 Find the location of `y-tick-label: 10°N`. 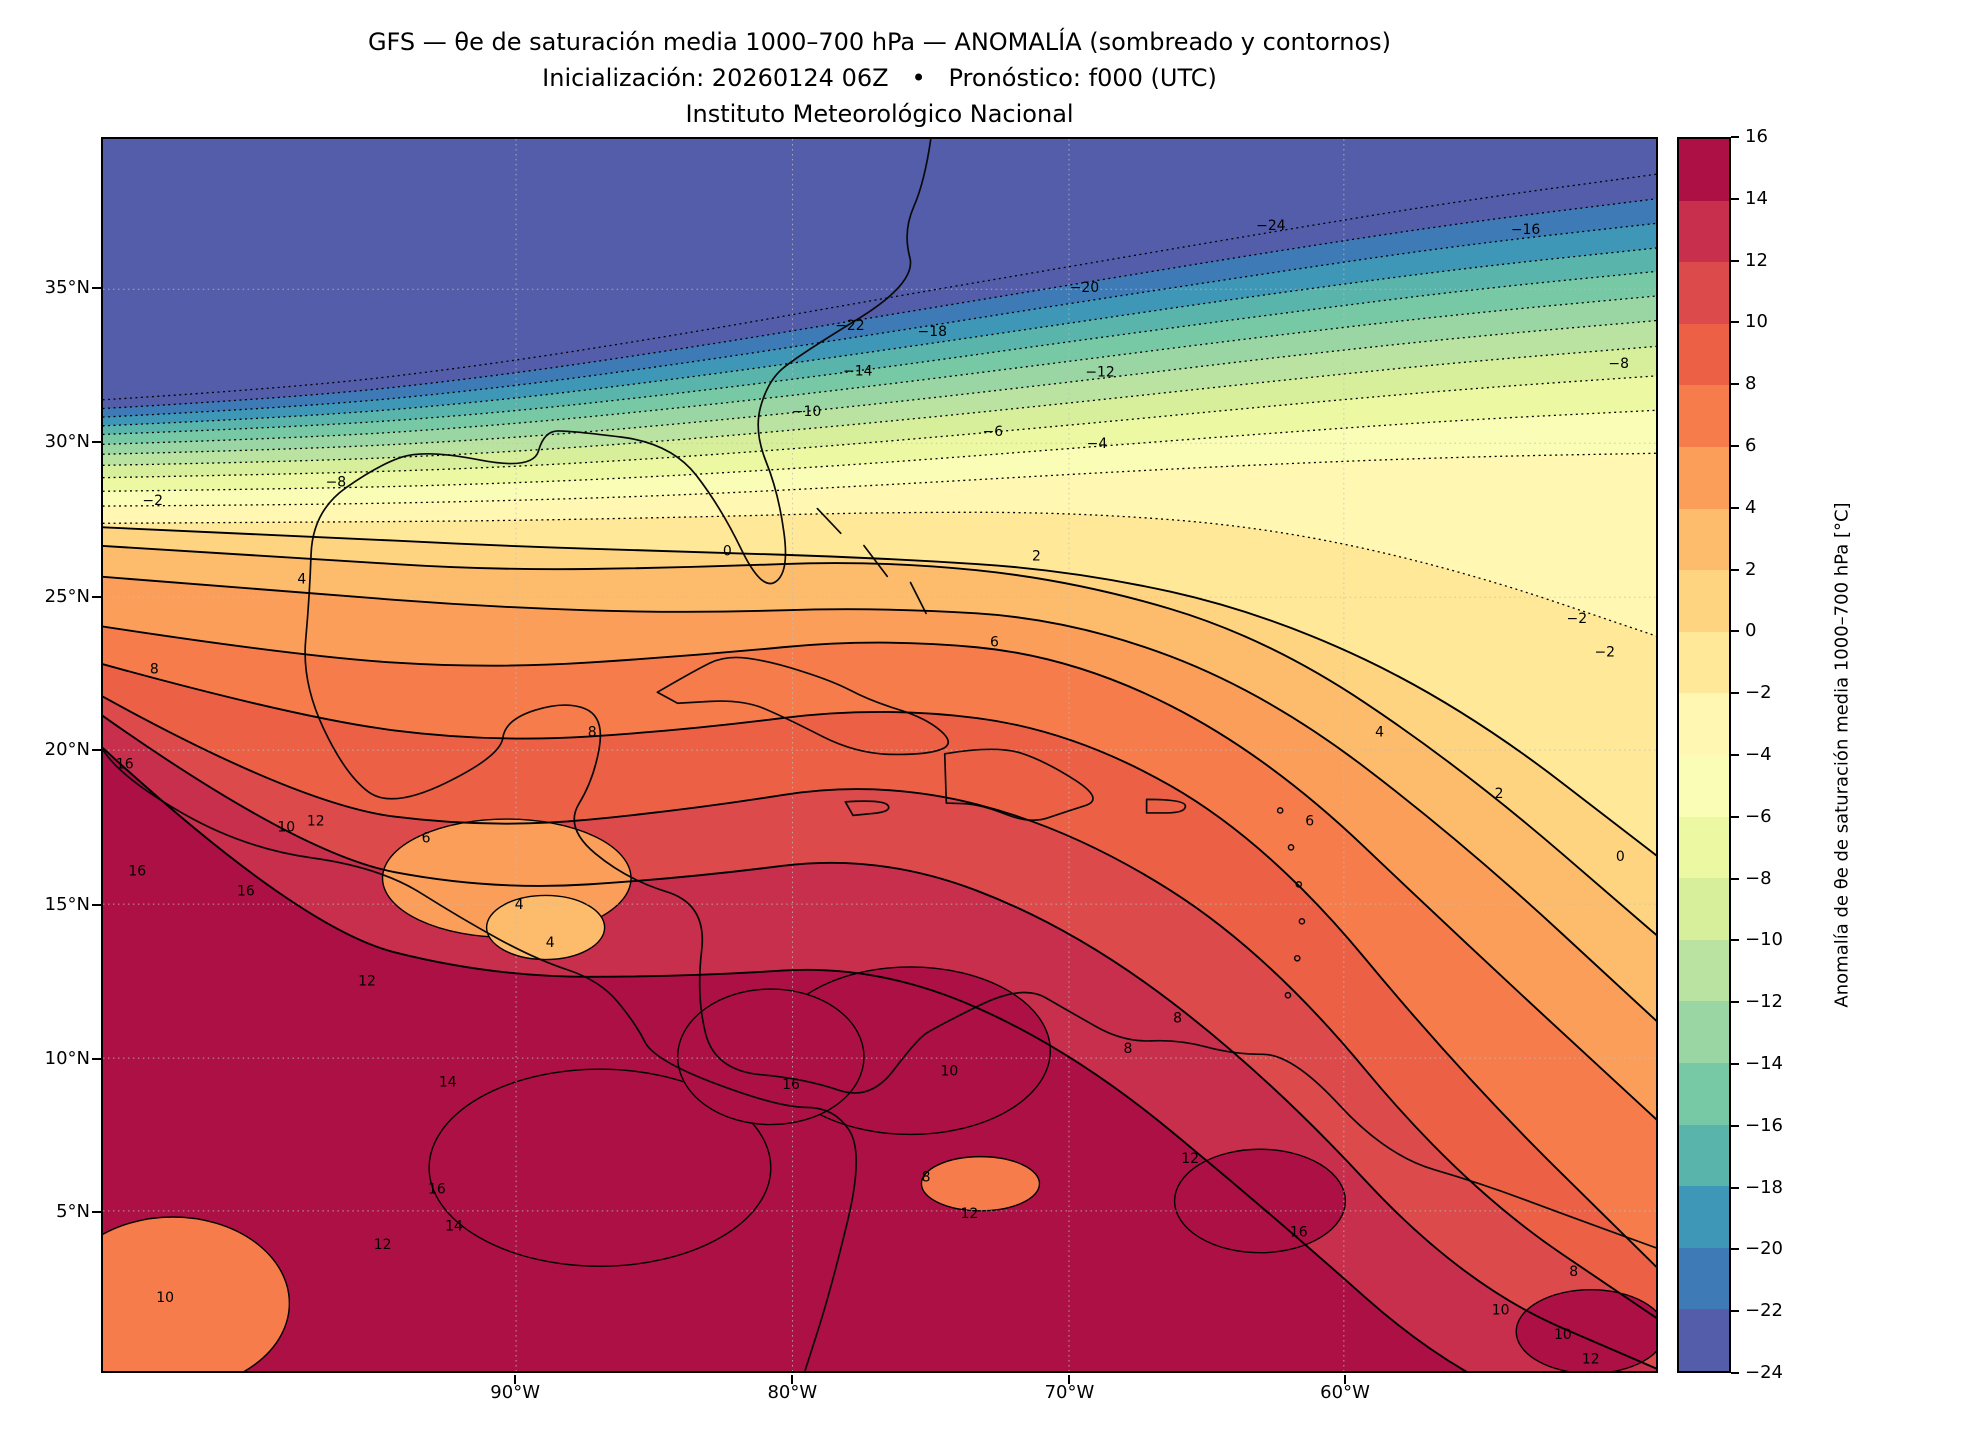

y-tick-label: 10°N is located at coordinates (67, 1059).